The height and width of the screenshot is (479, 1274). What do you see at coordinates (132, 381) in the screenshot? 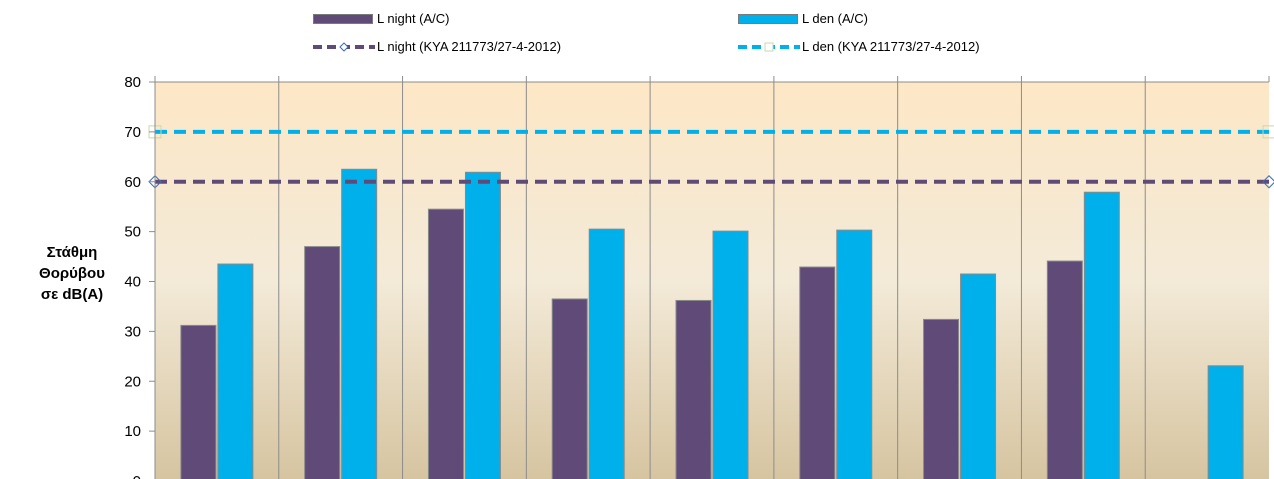
I see `y-tick-label: 20` at bounding box center [132, 381].